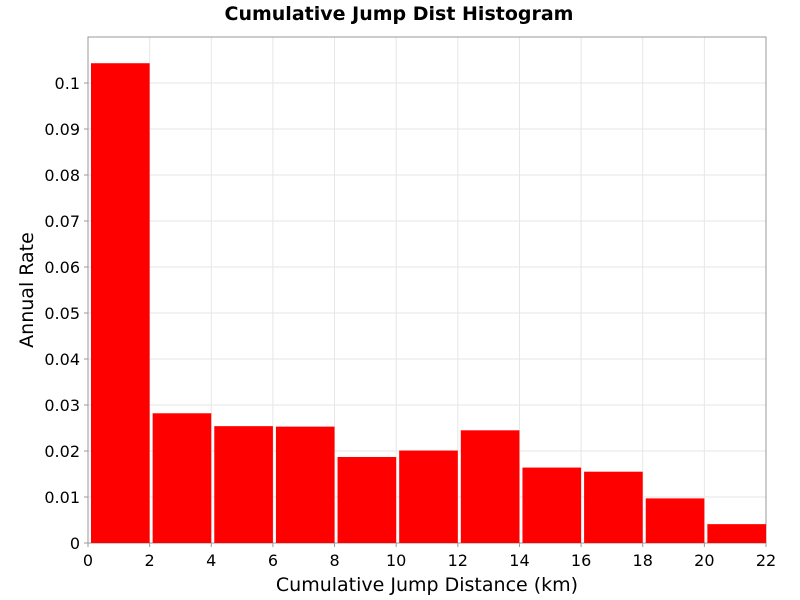  Describe the element at coordinates (704, 560) in the screenshot. I see `x-tick-label: 20` at that location.